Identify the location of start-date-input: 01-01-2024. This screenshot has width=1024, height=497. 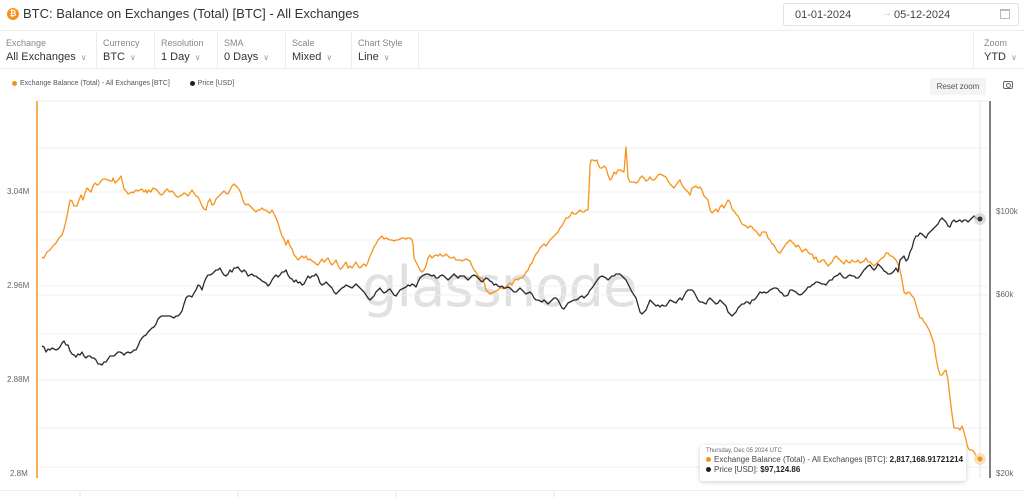
(823, 15).